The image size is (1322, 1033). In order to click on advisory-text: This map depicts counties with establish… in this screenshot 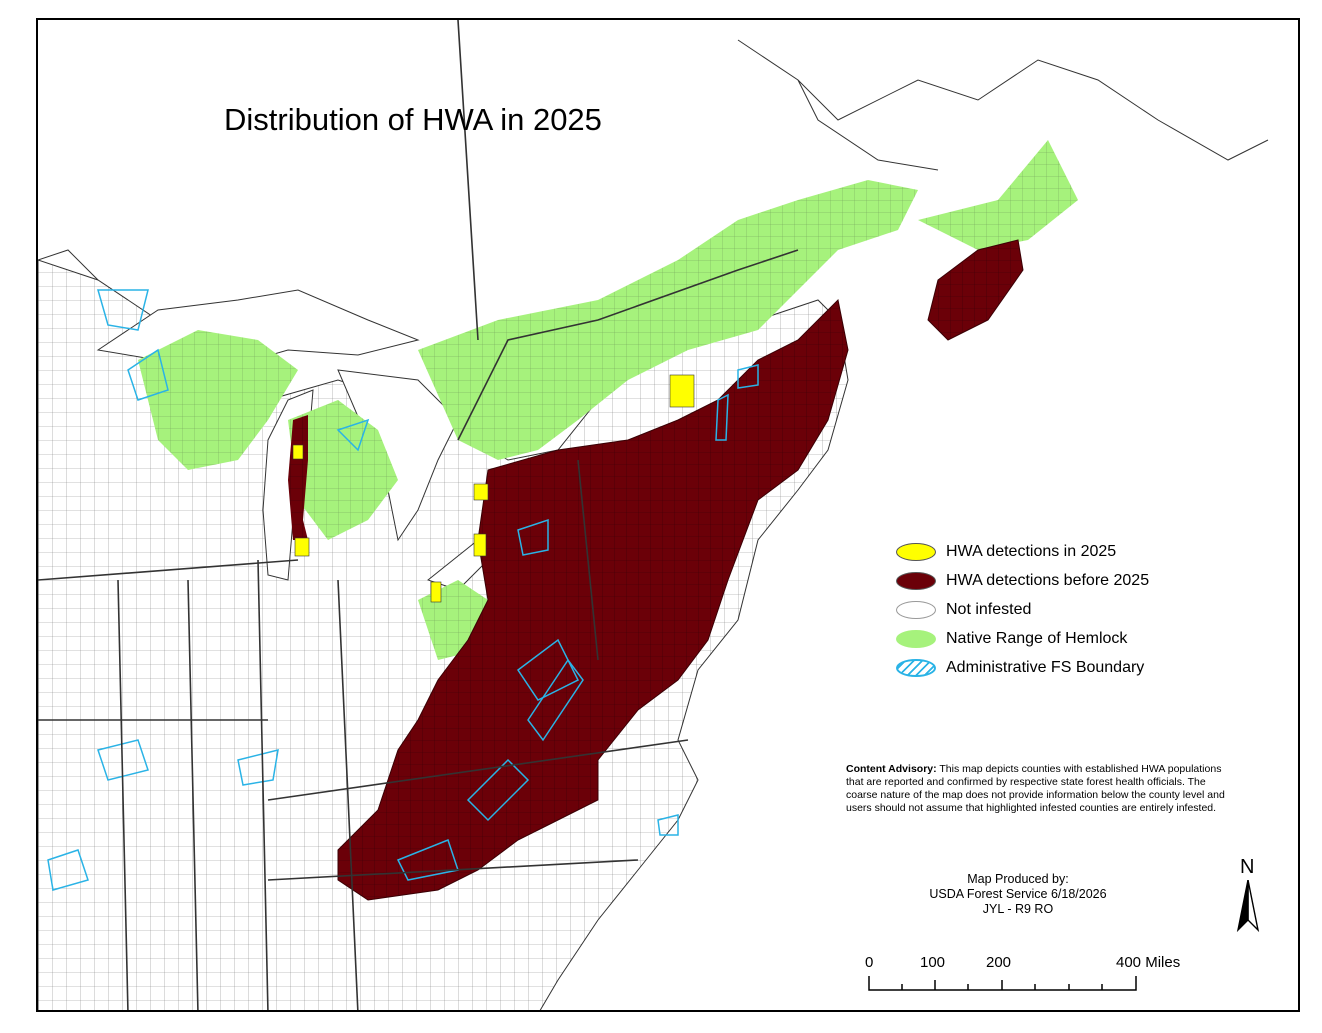, I will do `click(1035, 788)`.